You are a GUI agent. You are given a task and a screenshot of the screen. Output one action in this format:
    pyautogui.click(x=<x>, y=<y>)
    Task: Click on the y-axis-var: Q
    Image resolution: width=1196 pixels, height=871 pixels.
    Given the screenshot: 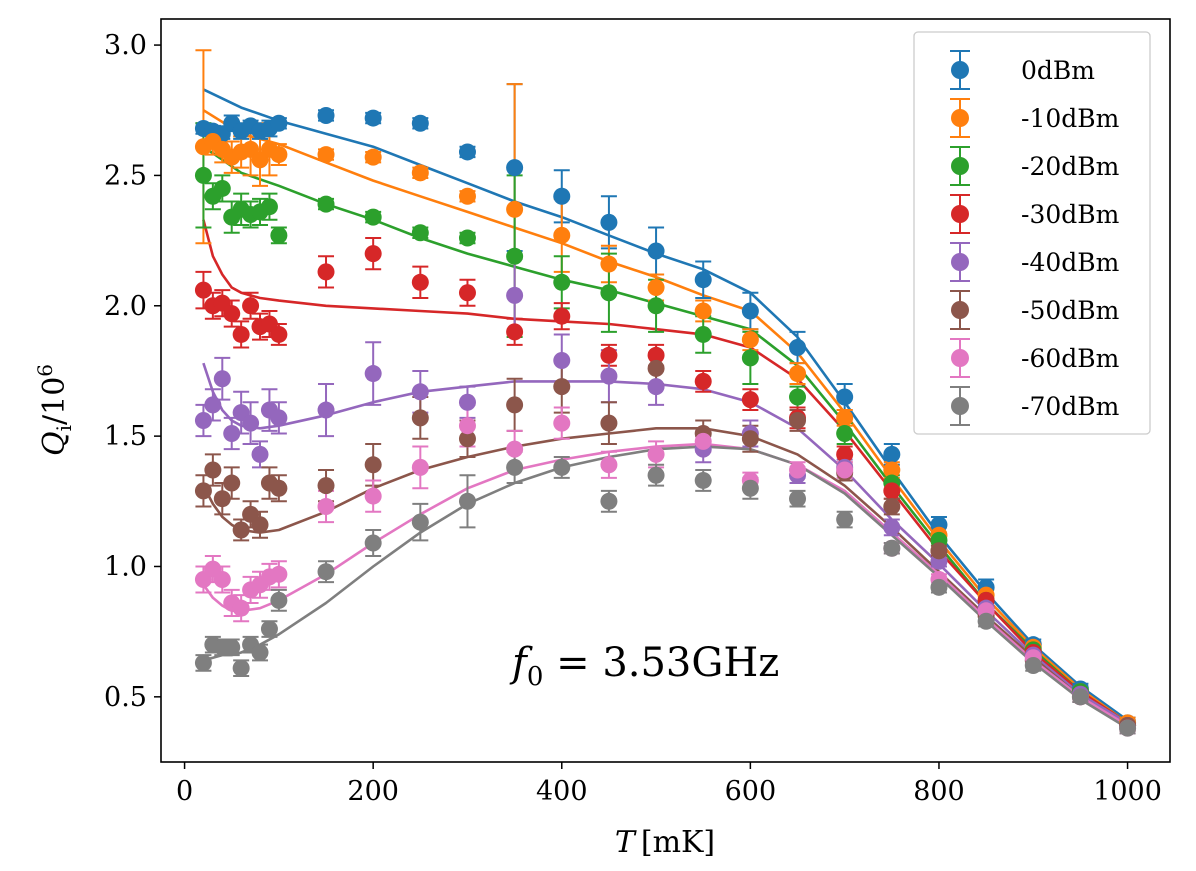 What is the action you would take?
    pyautogui.click(x=54, y=443)
    